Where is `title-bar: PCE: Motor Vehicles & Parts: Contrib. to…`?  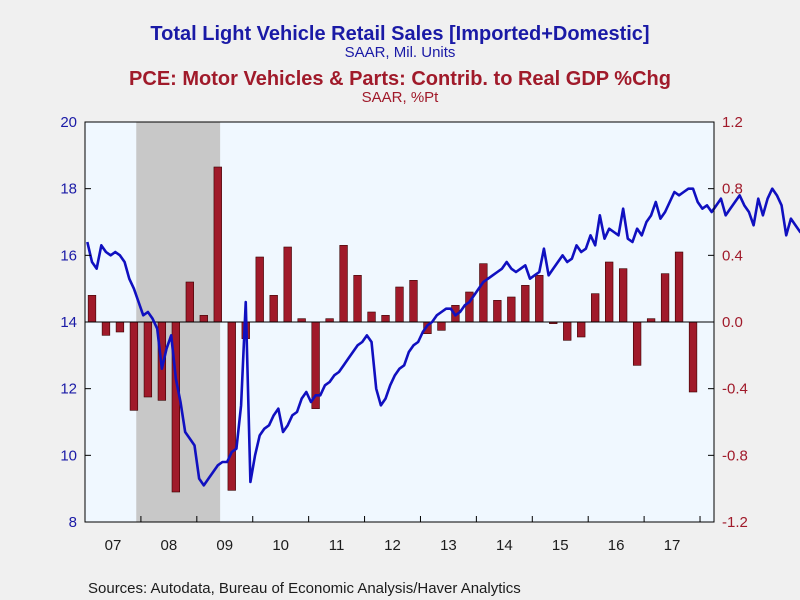 title-bar: PCE: Motor Vehicles & Parts: Contrib. to… is located at coordinates (400, 79).